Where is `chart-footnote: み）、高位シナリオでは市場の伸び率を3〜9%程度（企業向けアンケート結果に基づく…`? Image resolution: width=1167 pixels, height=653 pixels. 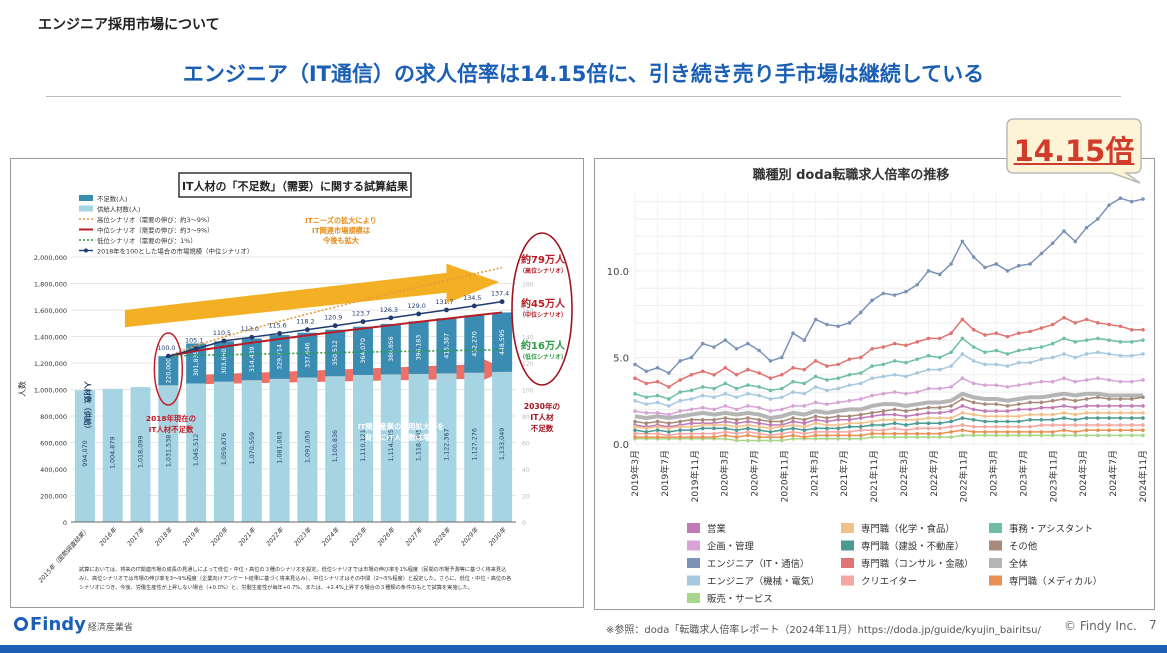 chart-footnote: み）、高位シナリオでは市場の伸び率を3〜9%程度（企業向けアンケート結果に基づく… is located at coordinates (295, 578).